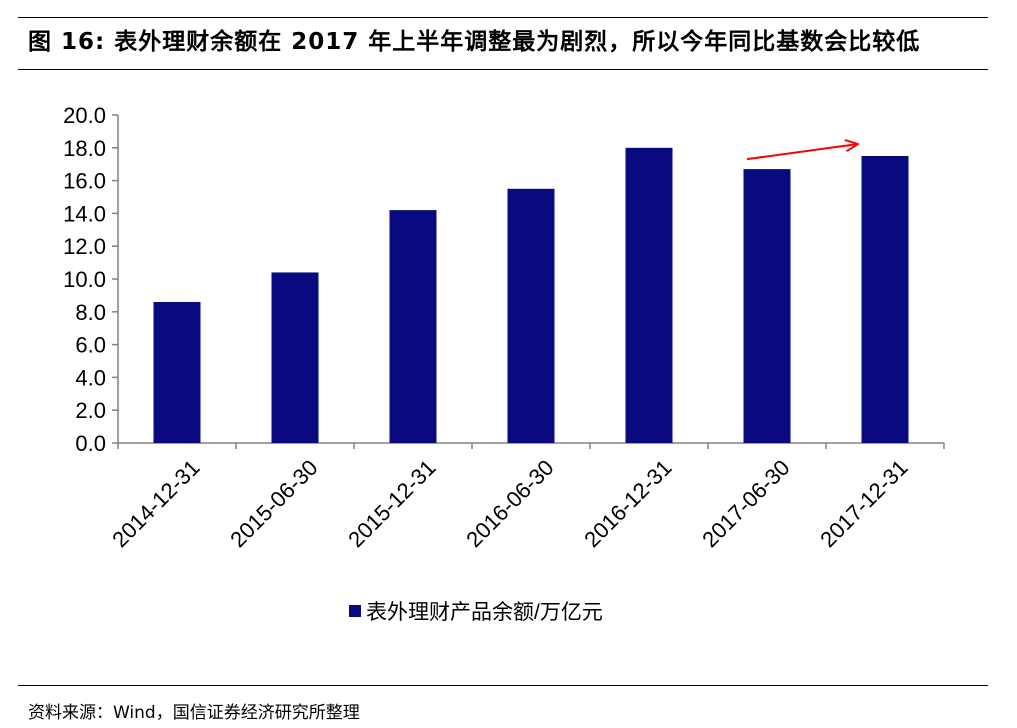 The image size is (1017, 728). Describe the element at coordinates (84, 279) in the screenshot. I see `y-tick-label: 10.0` at that location.